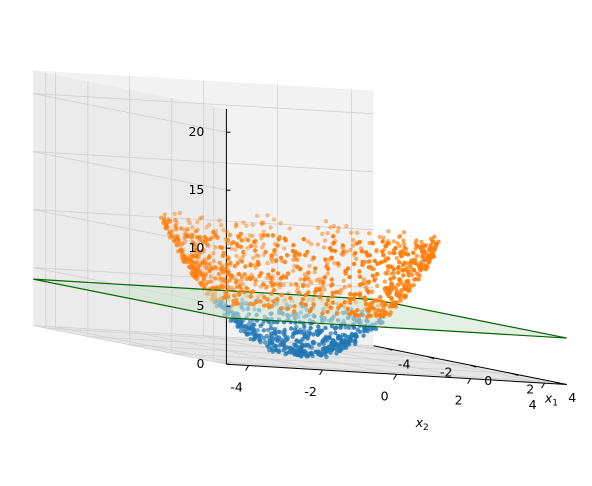 This screenshot has width=592, height=486. Describe the element at coordinates (203, 104) in the screenshot. I see `grid-line` at that location.